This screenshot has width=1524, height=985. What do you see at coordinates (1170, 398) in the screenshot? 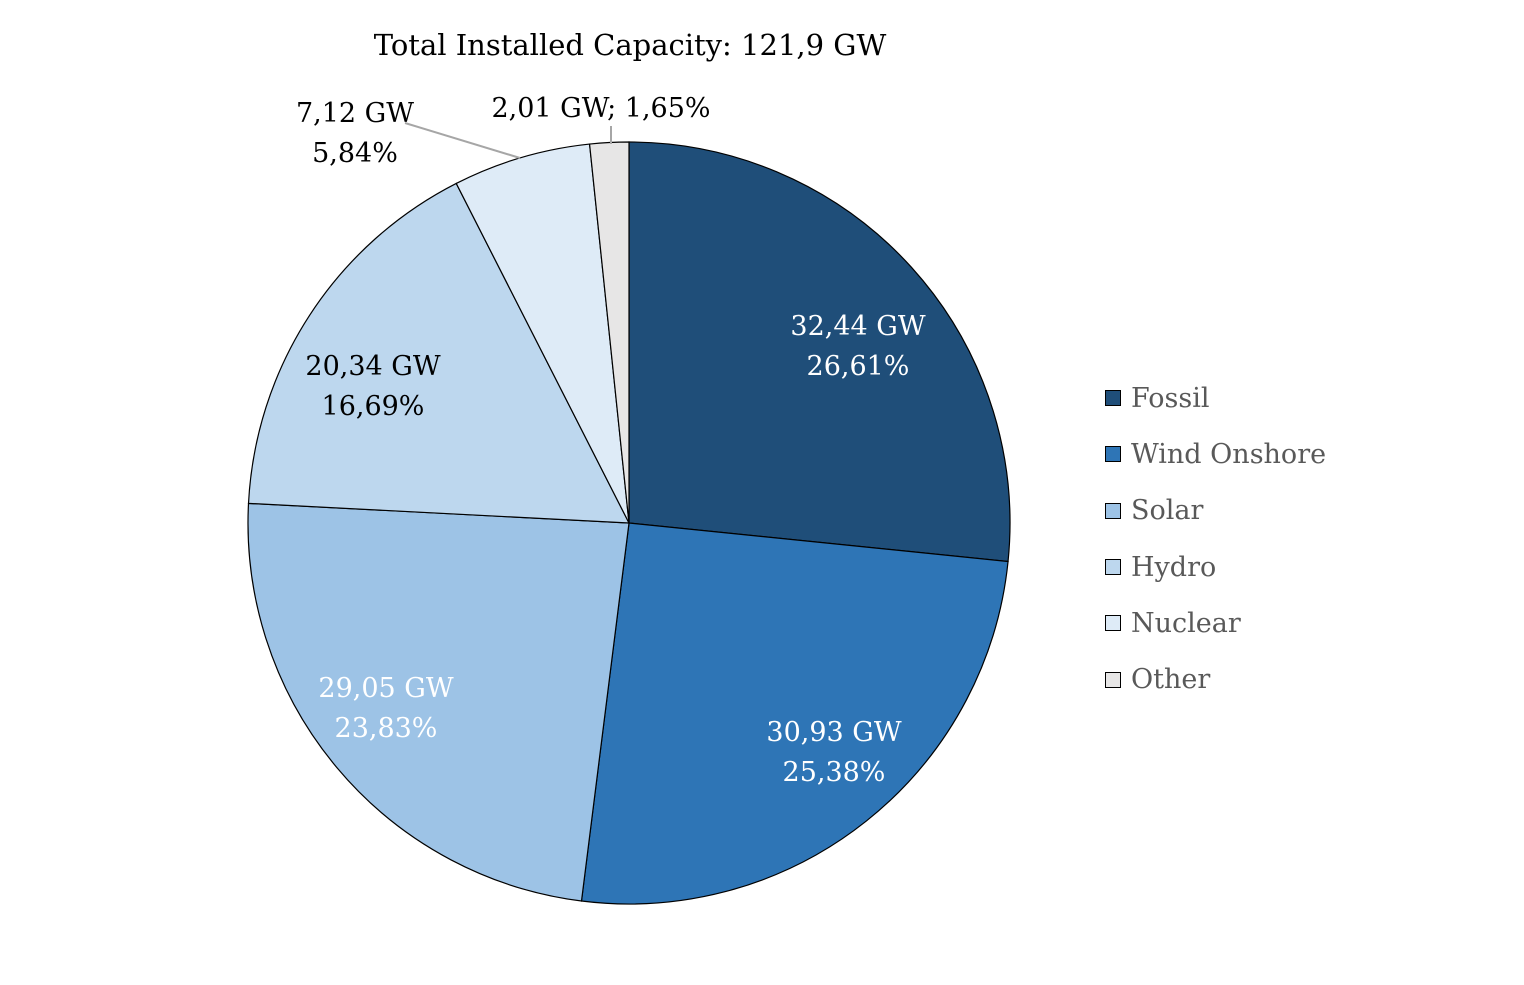
I see `legend-label: Fossil` at bounding box center [1170, 398].